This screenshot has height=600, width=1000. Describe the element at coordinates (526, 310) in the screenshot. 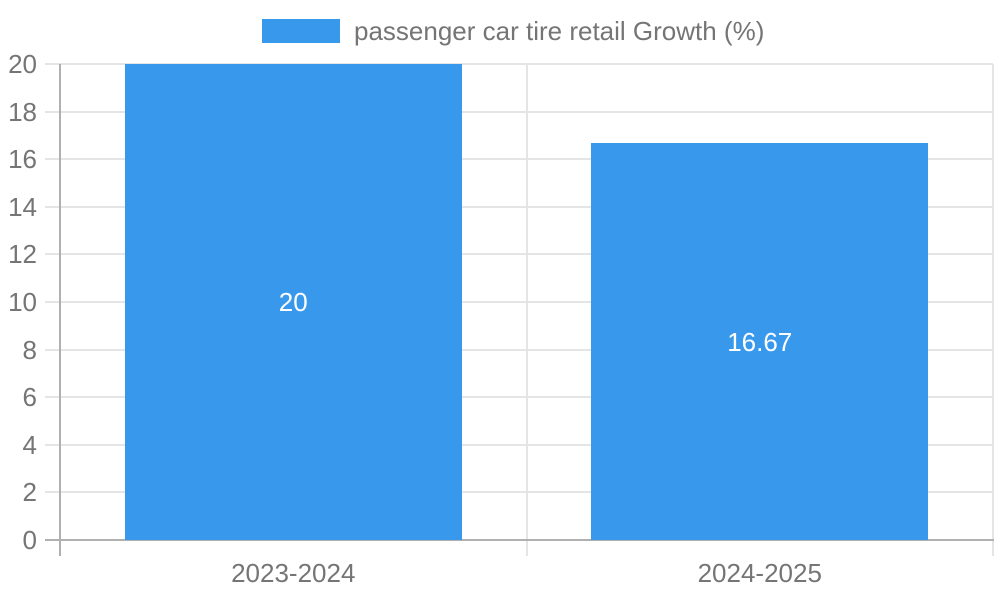

I see `x-gridline` at that location.